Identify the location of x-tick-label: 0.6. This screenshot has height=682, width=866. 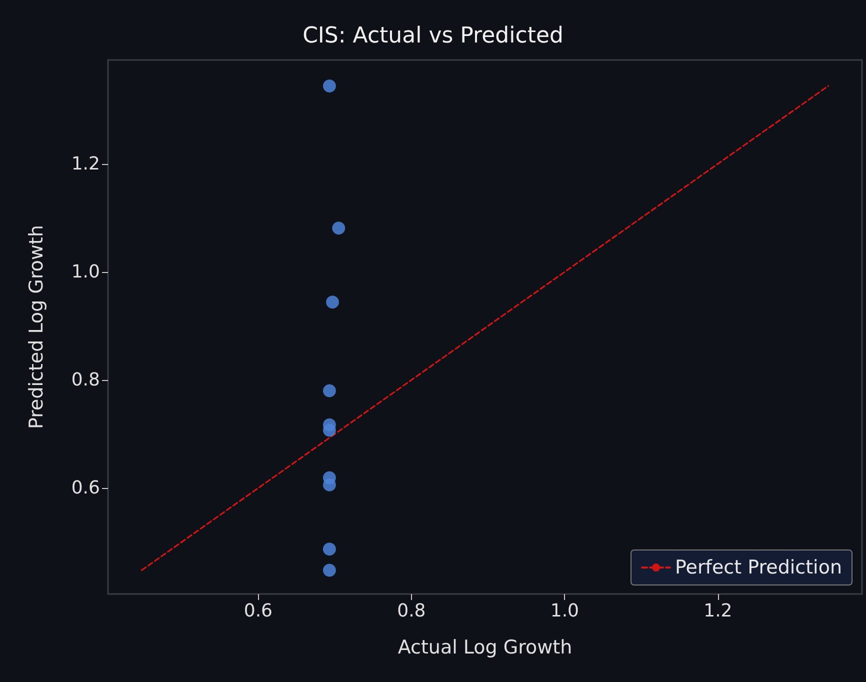
(258, 611).